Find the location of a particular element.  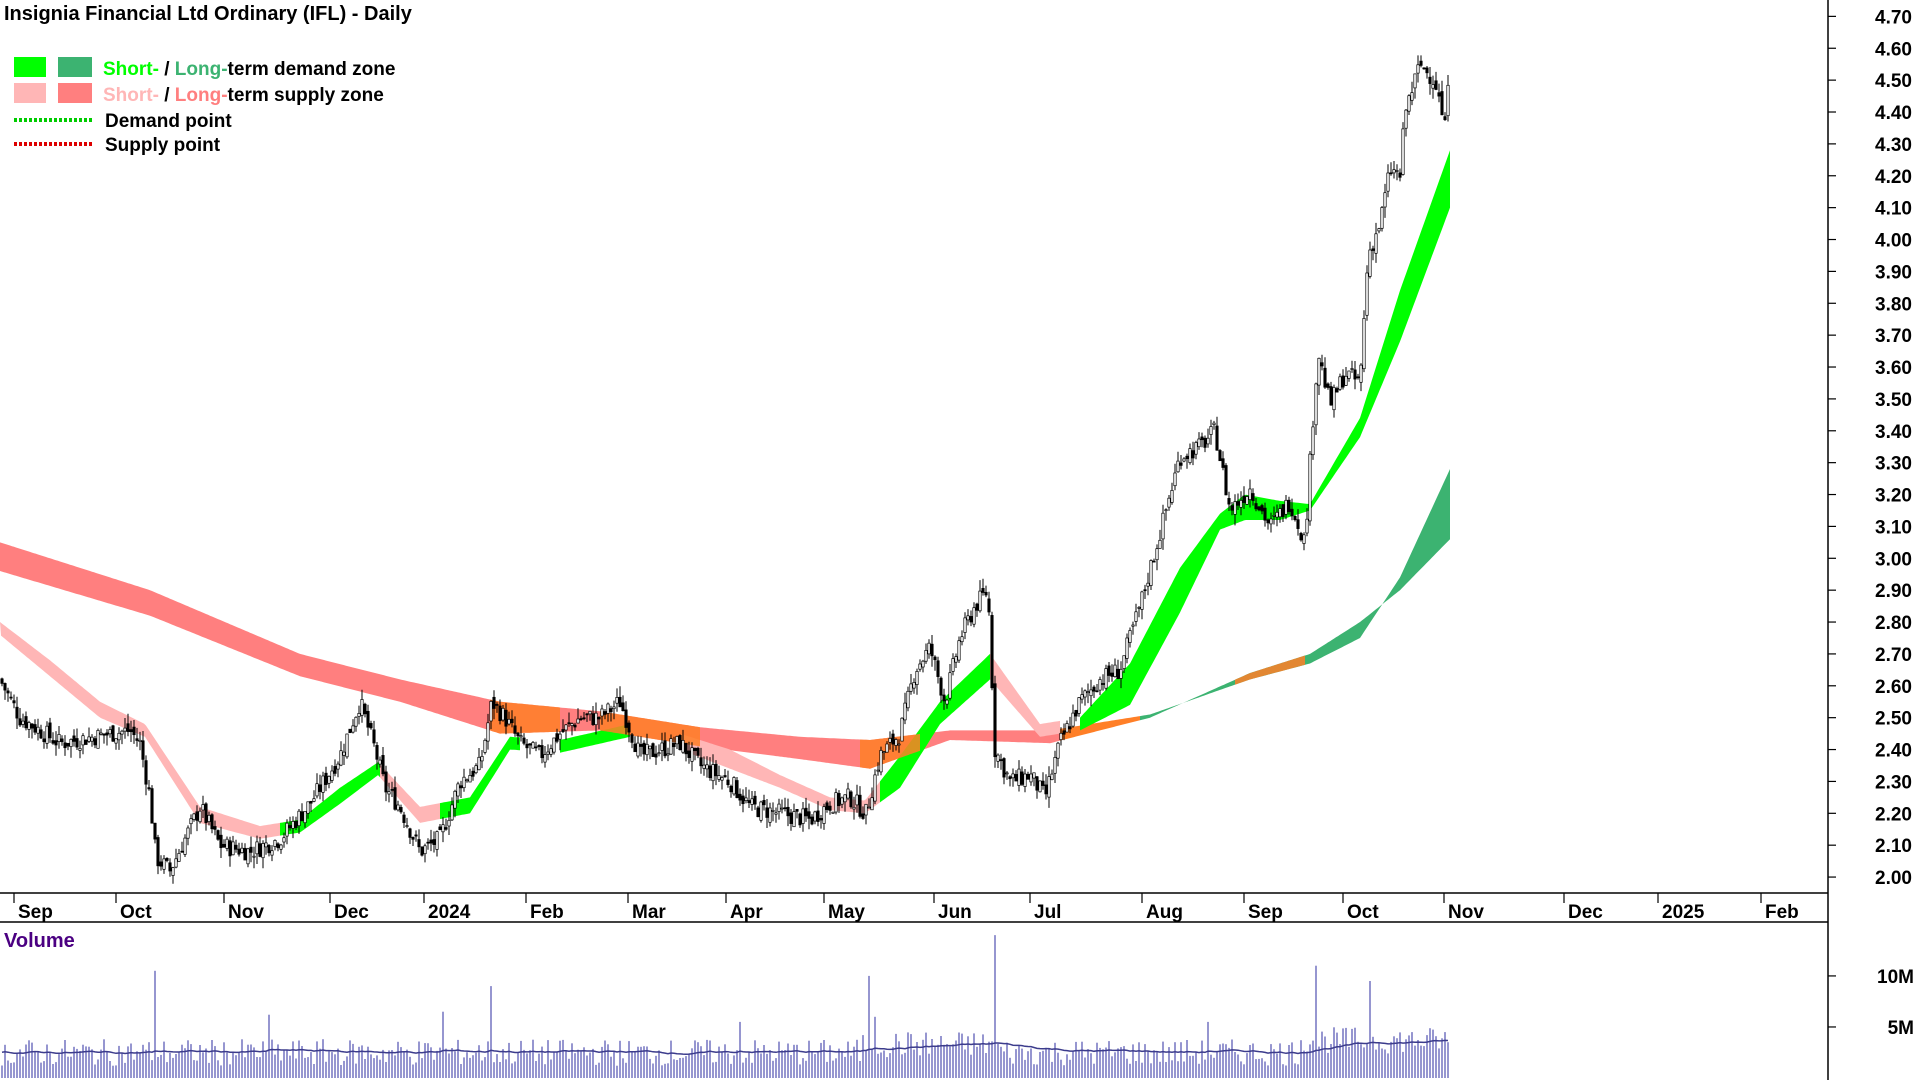

date-tick-label: Oct is located at coordinates (1363, 912).